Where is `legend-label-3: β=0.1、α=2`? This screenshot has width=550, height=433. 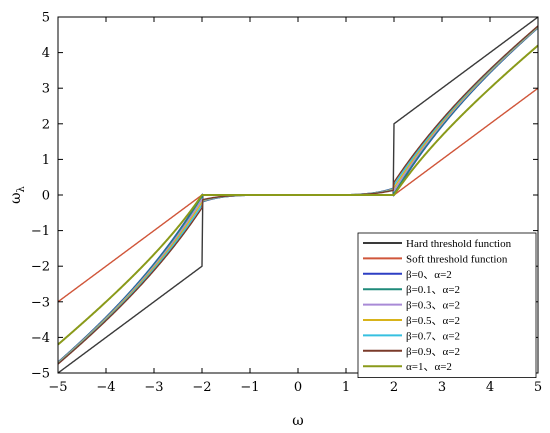
legend-label-3: β=0.1、α=2 is located at coordinates (433, 290).